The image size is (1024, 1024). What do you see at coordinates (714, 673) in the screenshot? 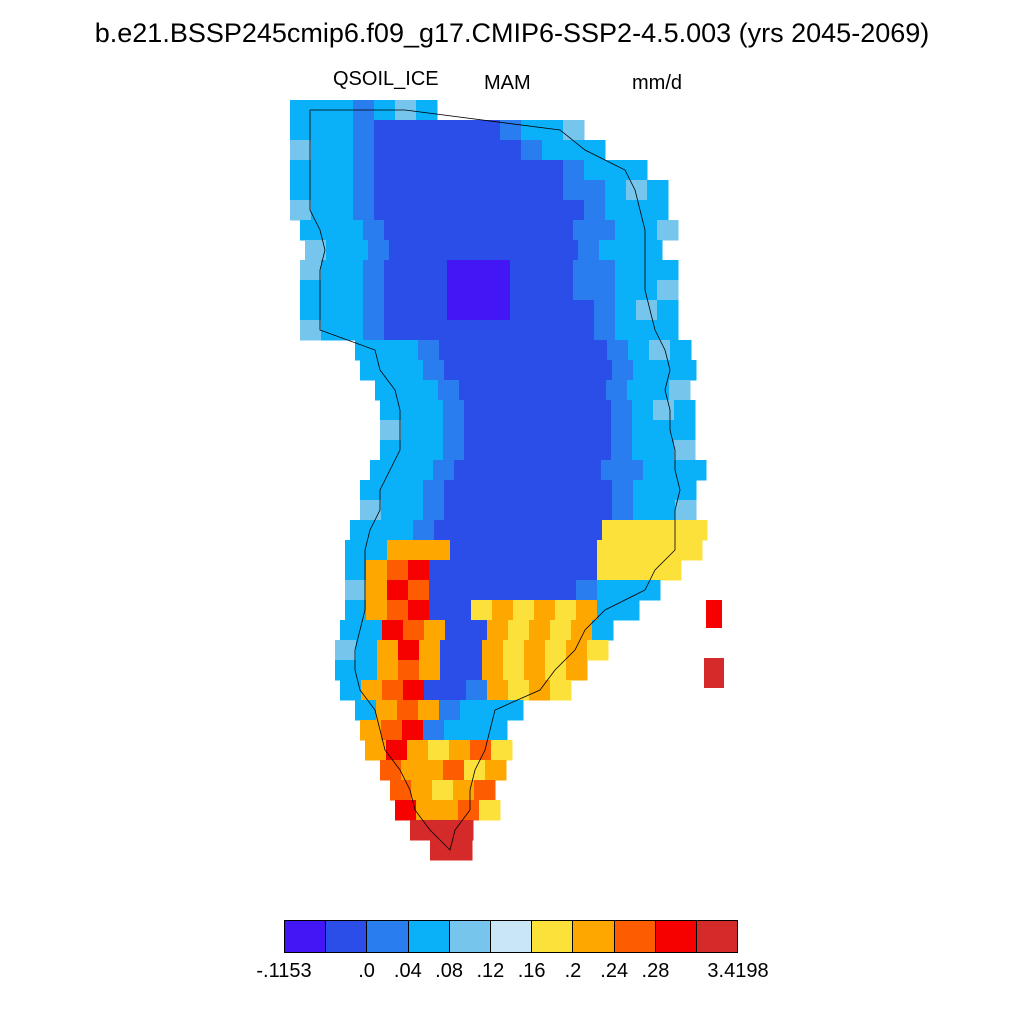
I see `island-cell` at bounding box center [714, 673].